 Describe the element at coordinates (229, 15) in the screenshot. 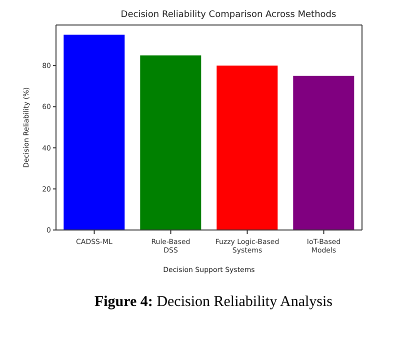

I see `chart-title: Decision Reliability Comparison Across Methods` at that location.